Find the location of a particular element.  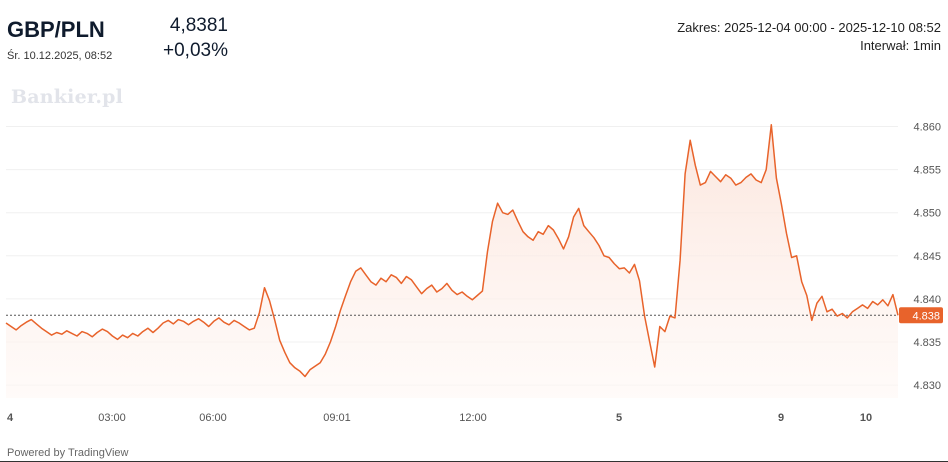

y-tick-label: 4.855 is located at coordinates (927, 171).